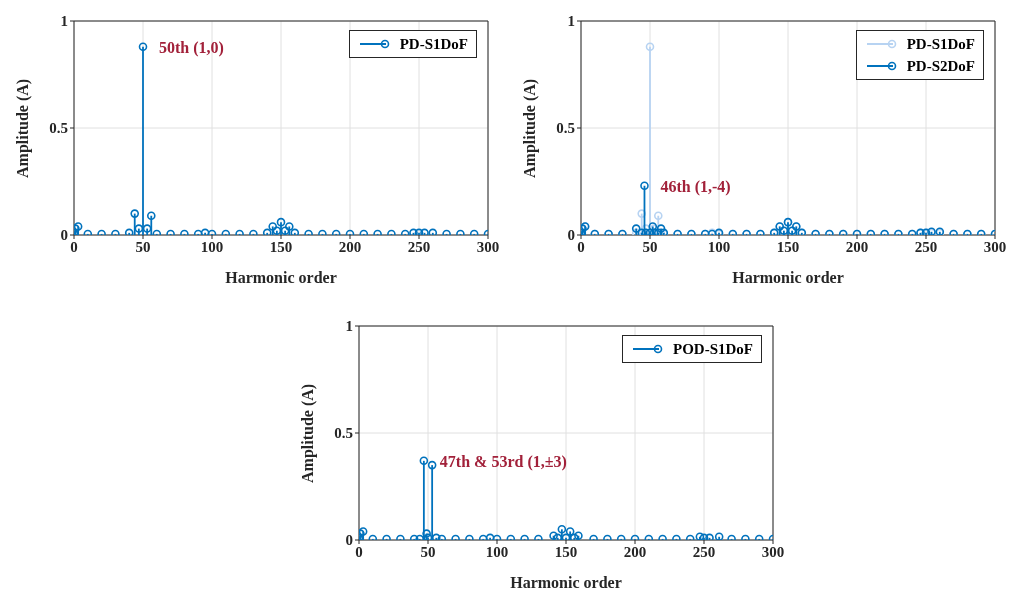  I want to click on legend-label: POD-S1DoF, so click(713, 349).